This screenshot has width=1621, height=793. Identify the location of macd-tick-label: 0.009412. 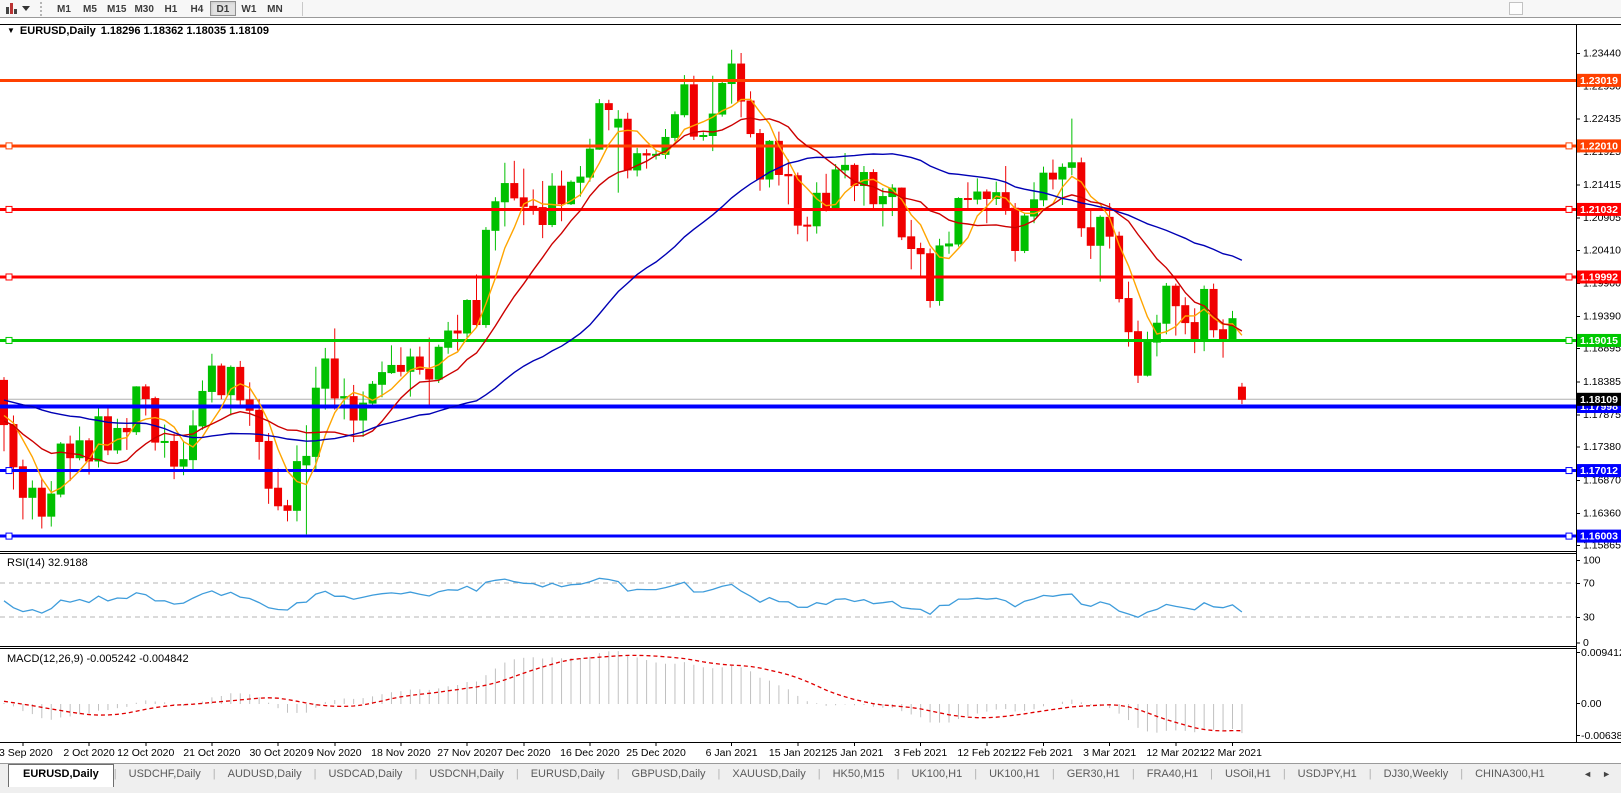
(1601, 653).